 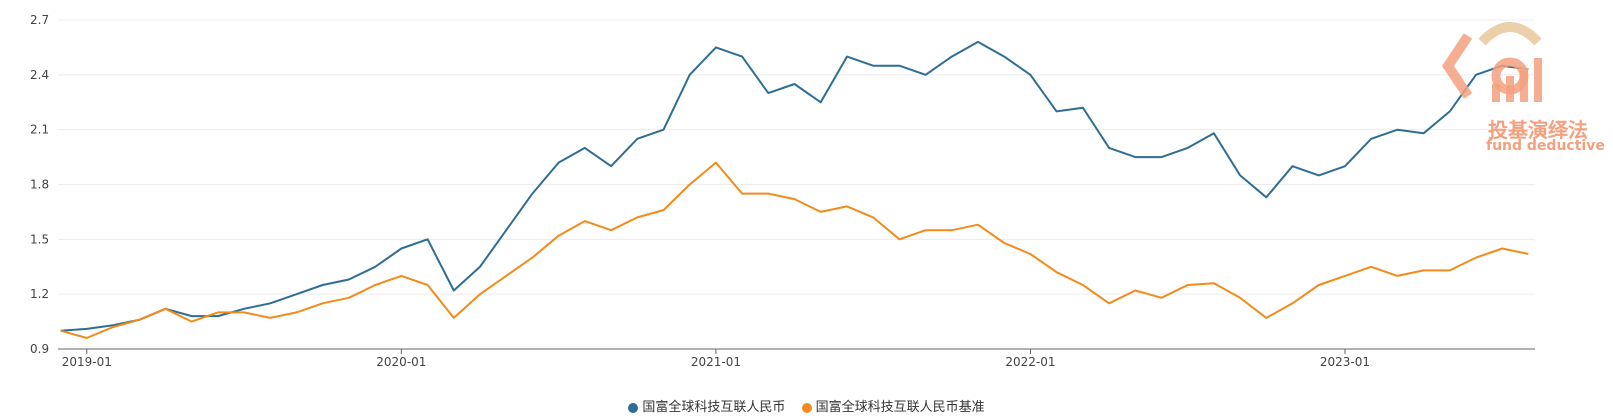 What do you see at coordinates (1538, 130) in the screenshot?
I see `watermark-cn-text: 投基演绎法` at bounding box center [1538, 130].